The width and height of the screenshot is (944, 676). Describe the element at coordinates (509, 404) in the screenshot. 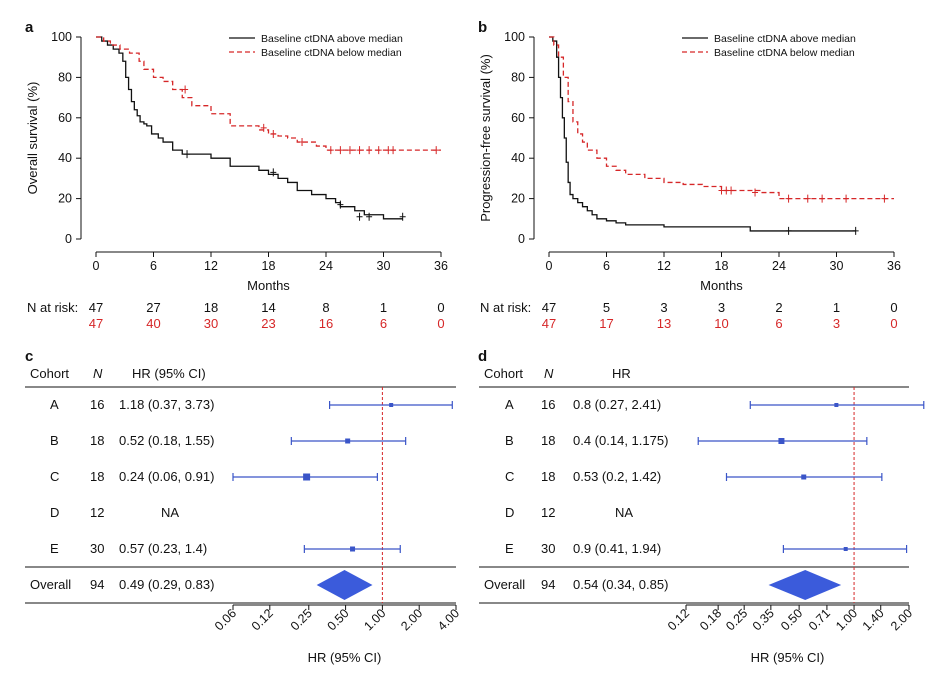

I see `cohort-name: A` at that location.